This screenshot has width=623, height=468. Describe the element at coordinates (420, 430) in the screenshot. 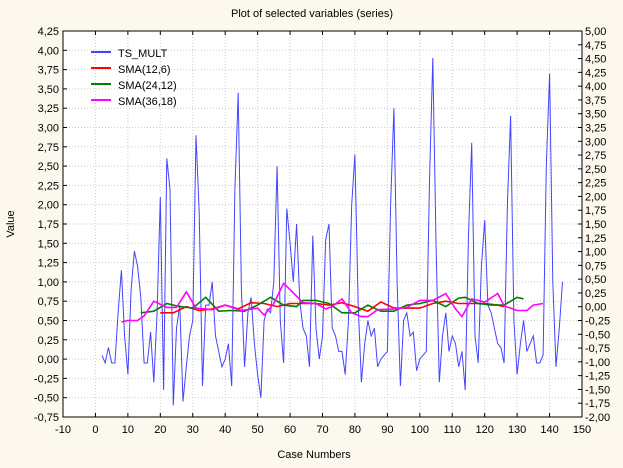

I see `x-tick-label: 100` at that location.